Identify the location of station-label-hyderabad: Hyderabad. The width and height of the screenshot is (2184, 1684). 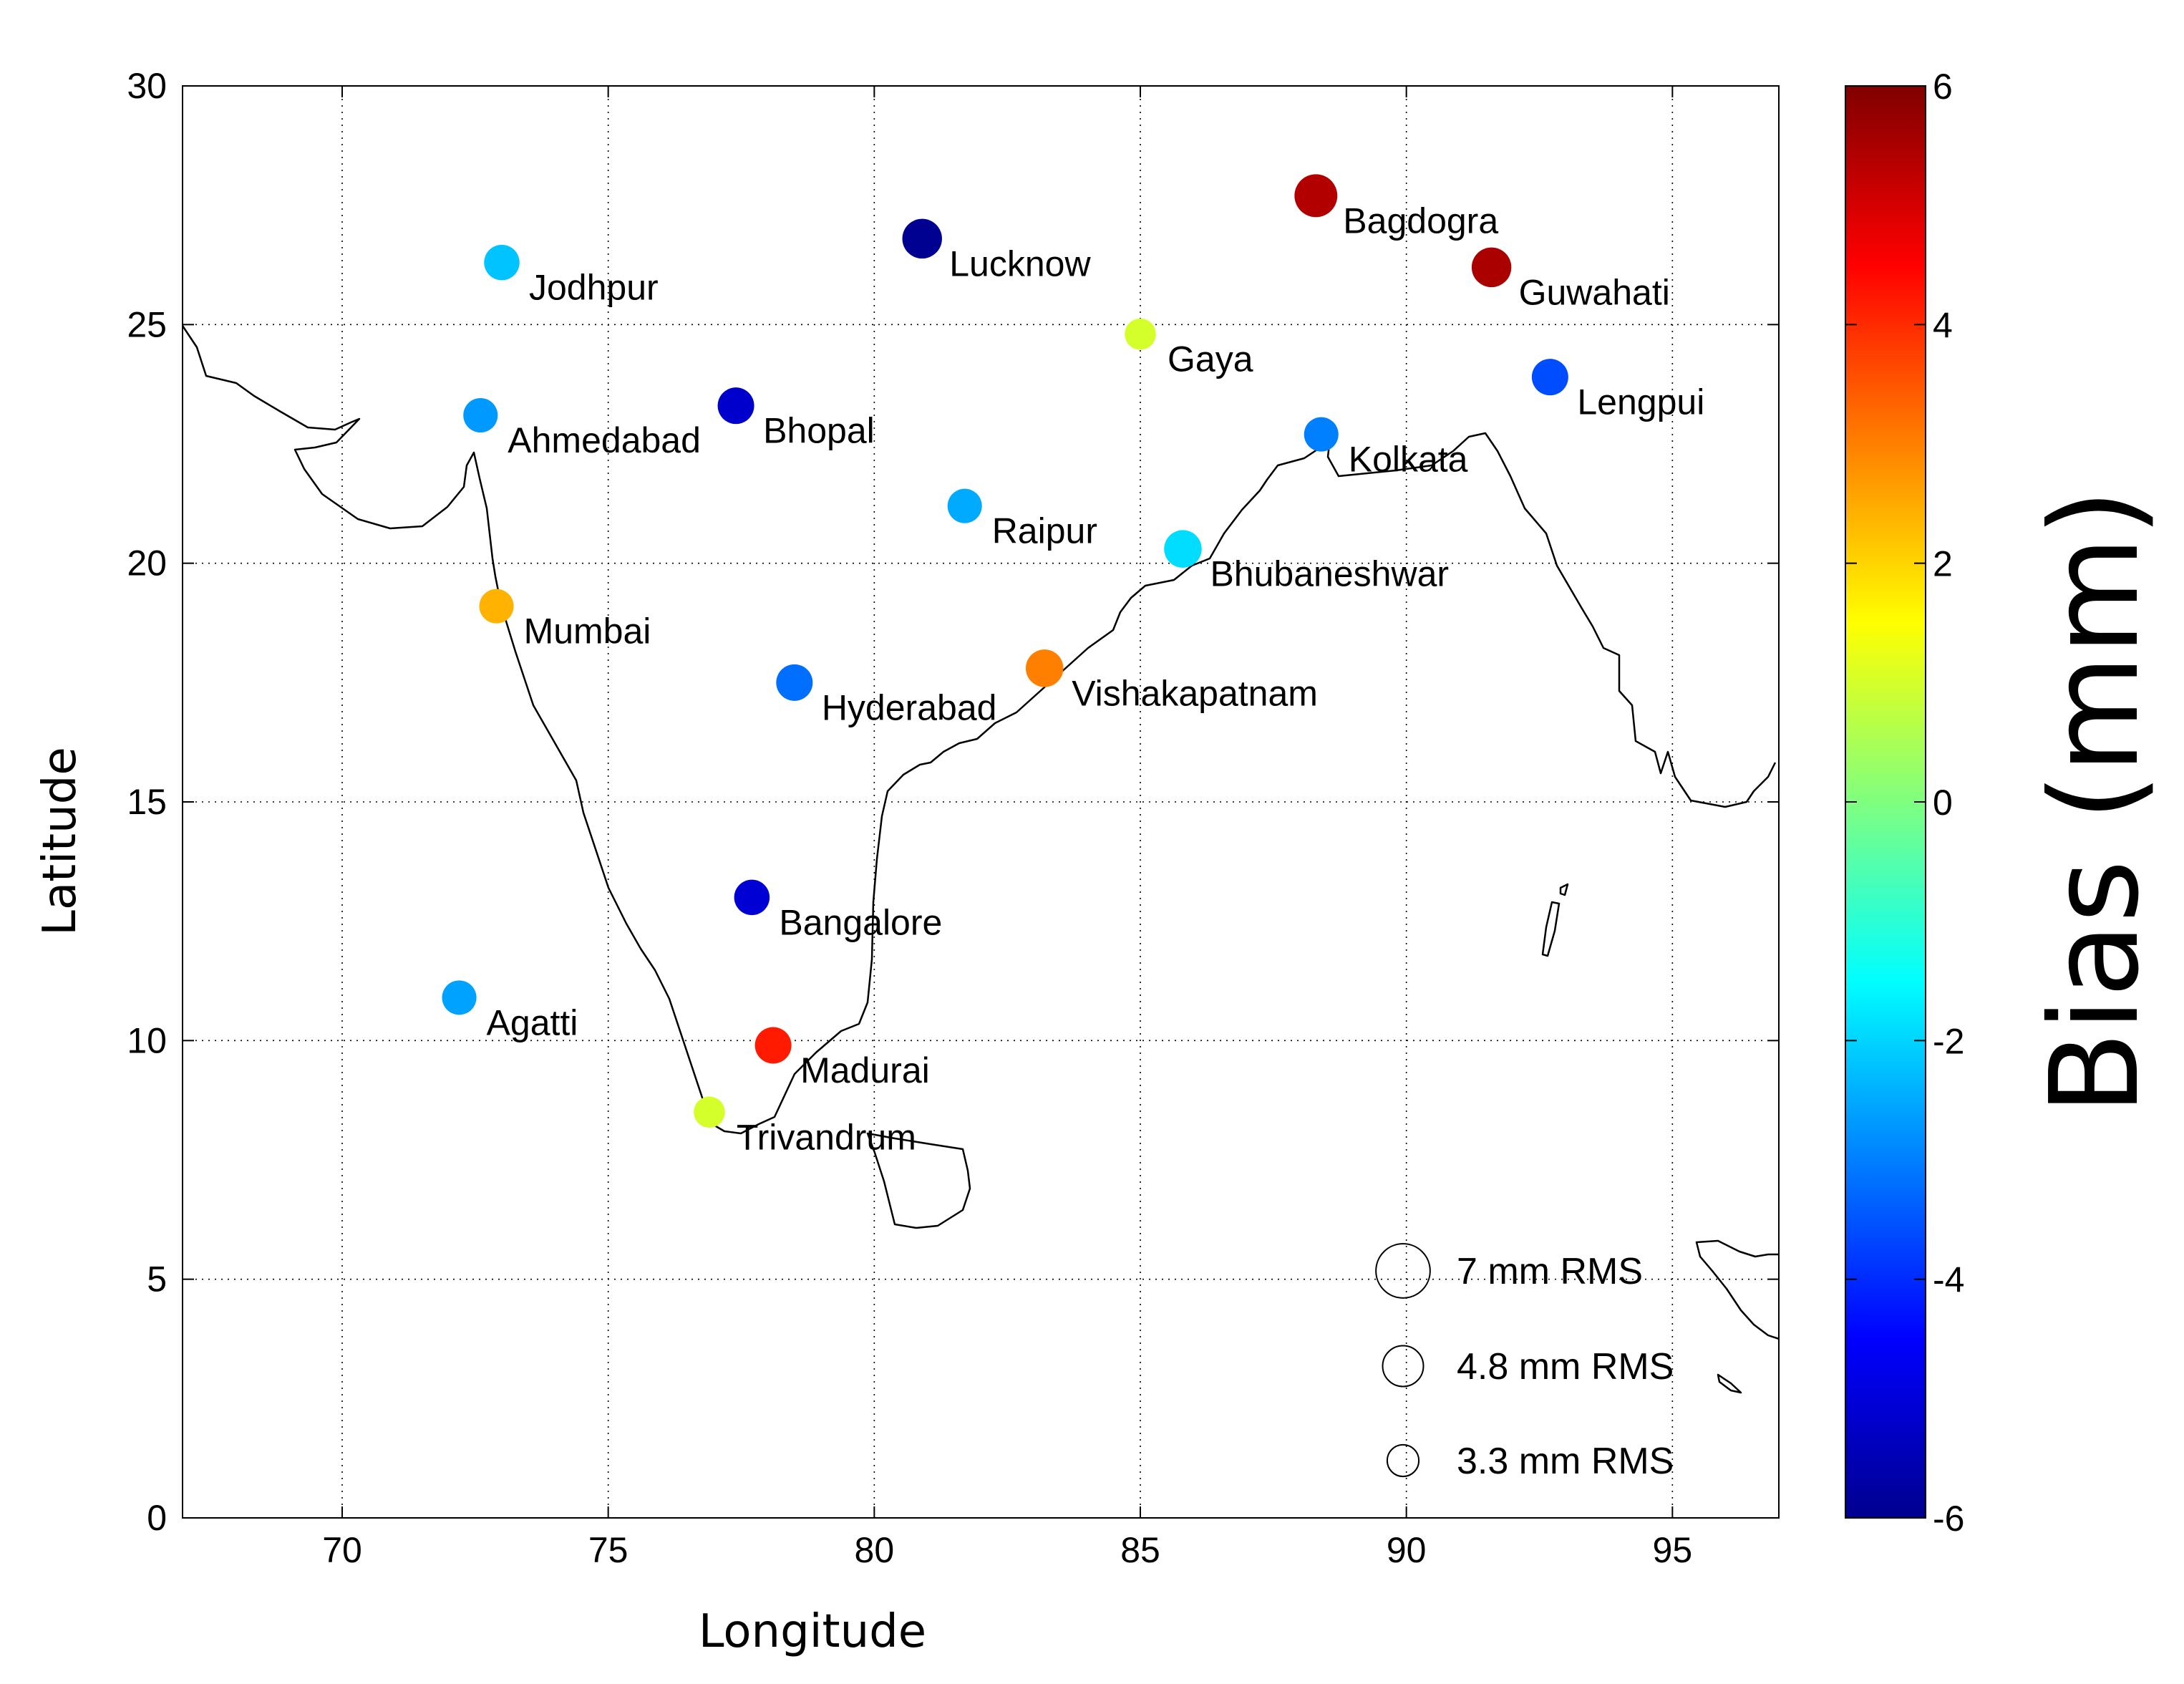
(909, 707).